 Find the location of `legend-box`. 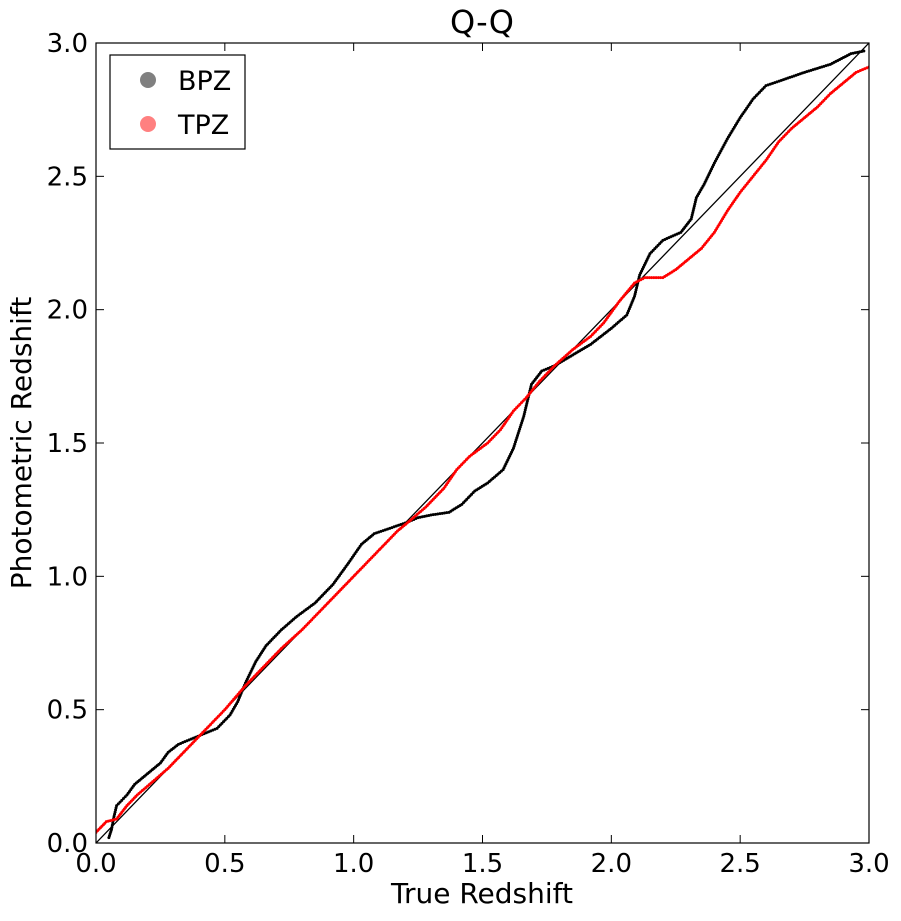

legend-box is located at coordinates (177, 102).